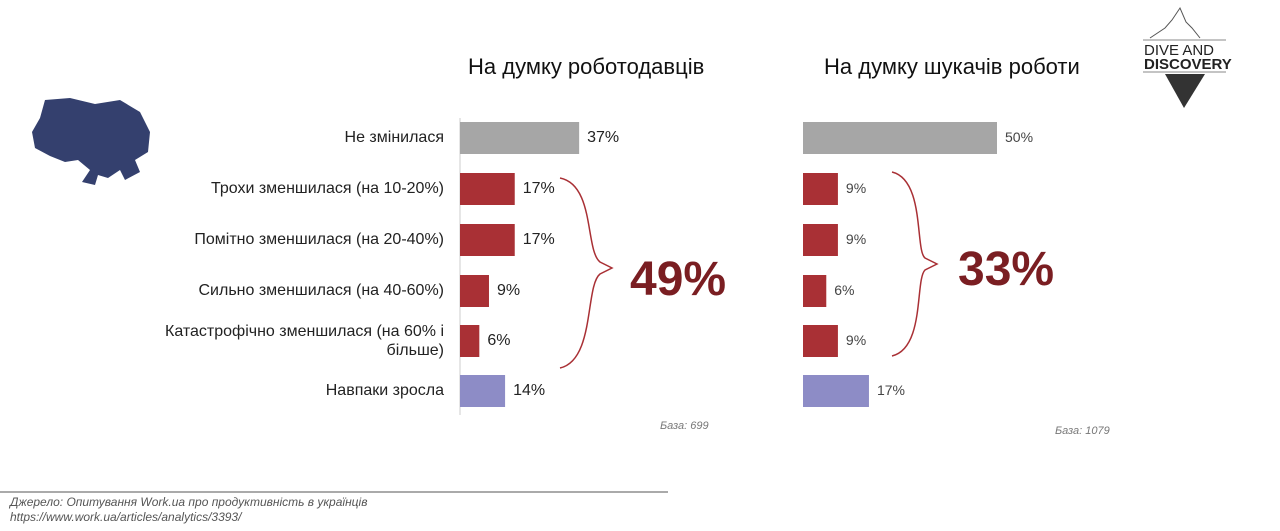  What do you see at coordinates (529, 390) in the screenshot?
I see `data-label: 14%` at bounding box center [529, 390].